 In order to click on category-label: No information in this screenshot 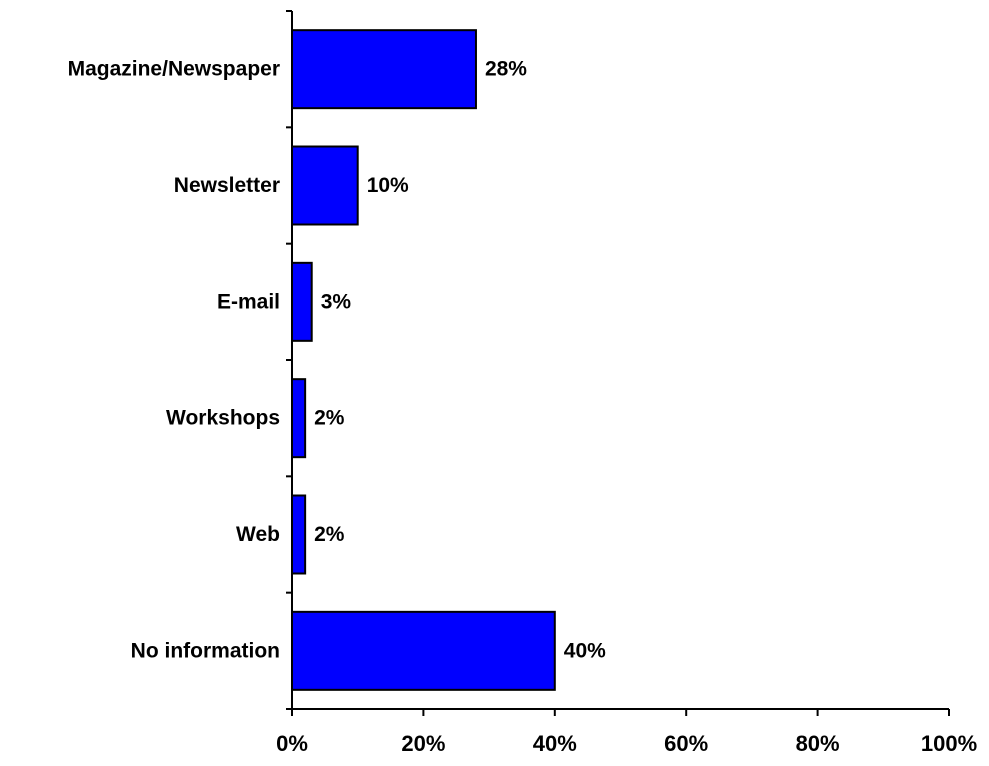, I will do `click(205, 650)`.